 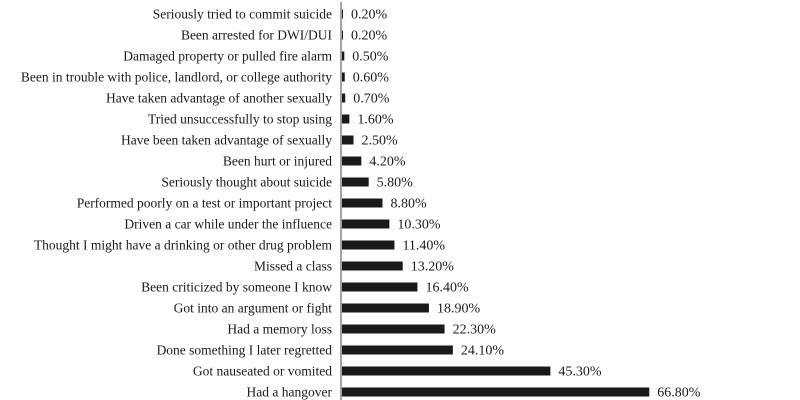 What do you see at coordinates (371, 99) in the screenshot?
I see `value-label: 0.70%` at bounding box center [371, 99].